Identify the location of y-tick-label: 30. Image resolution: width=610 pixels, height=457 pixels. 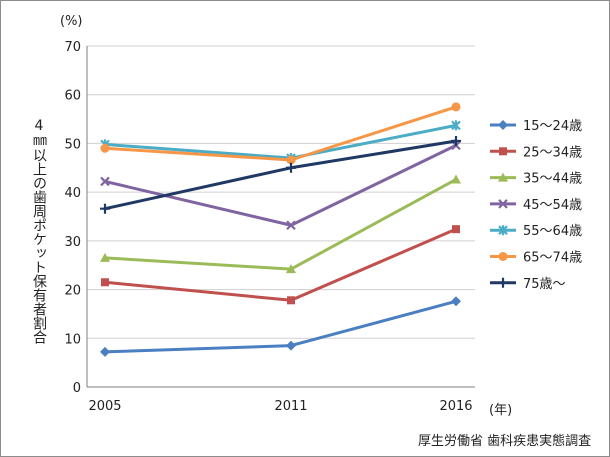
(72, 242).